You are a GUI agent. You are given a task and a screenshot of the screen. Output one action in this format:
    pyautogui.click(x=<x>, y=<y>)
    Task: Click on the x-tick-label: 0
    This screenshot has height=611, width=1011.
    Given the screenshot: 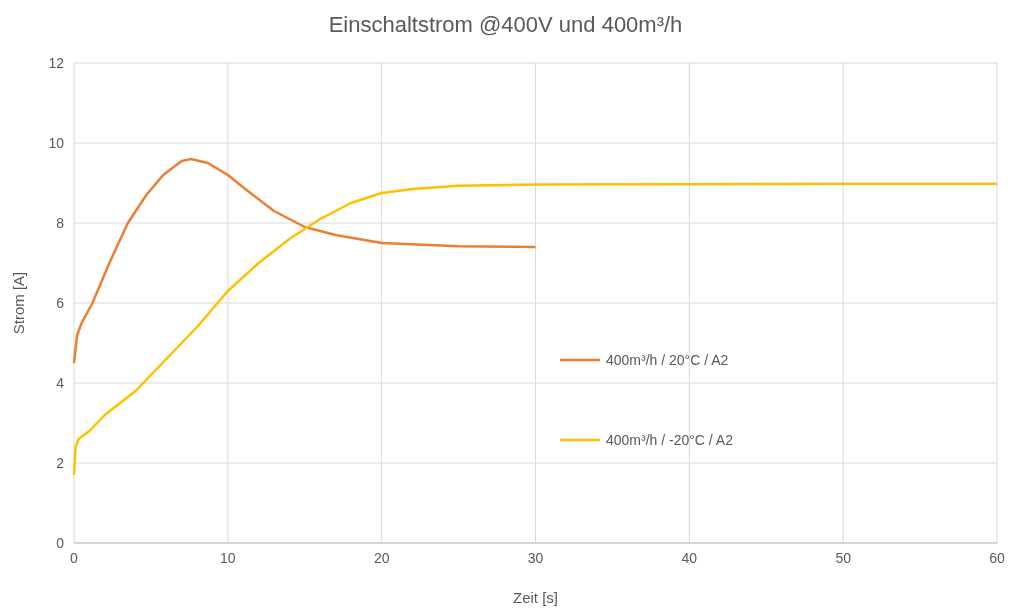 What is the action you would take?
    pyautogui.click(x=74, y=558)
    